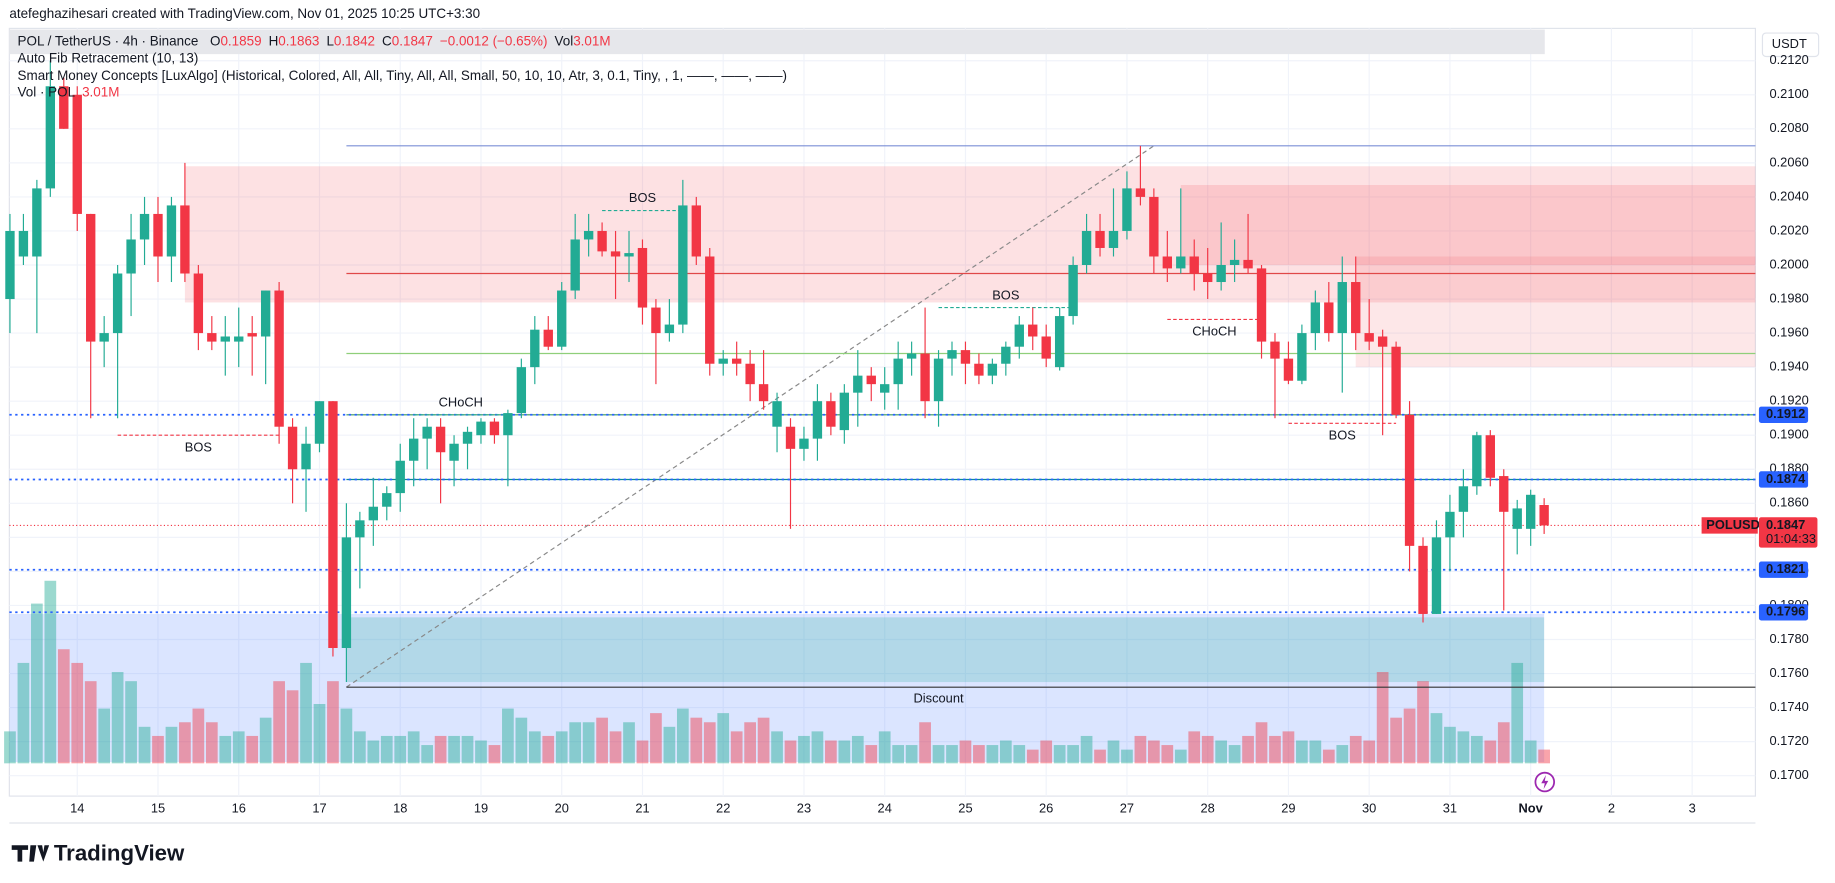 The height and width of the screenshot is (883, 1835). What do you see at coordinates (1788, 195) in the screenshot?
I see `y-tick-label: 0.2040` at bounding box center [1788, 195].